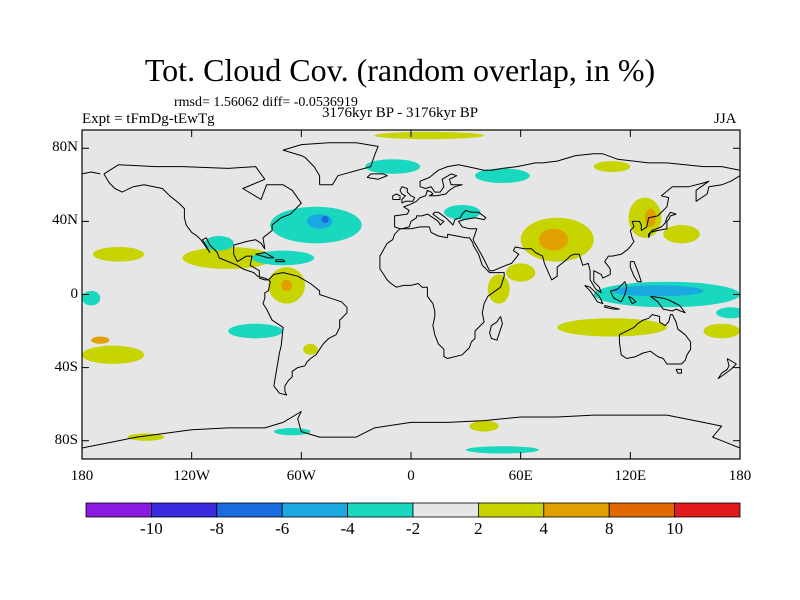 The height and width of the screenshot is (600, 800). What do you see at coordinates (411, 476) in the screenshot?
I see `x-tick-label: 0` at bounding box center [411, 476].